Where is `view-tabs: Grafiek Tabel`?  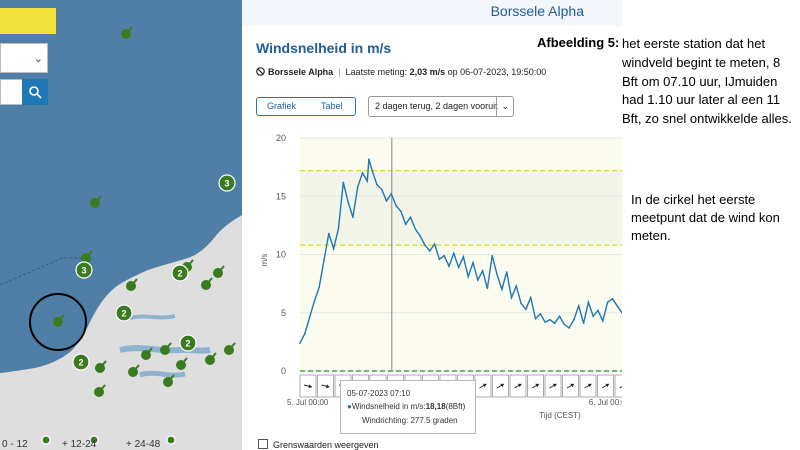 view-tabs: Grafiek Tabel is located at coordinates (306, 106).